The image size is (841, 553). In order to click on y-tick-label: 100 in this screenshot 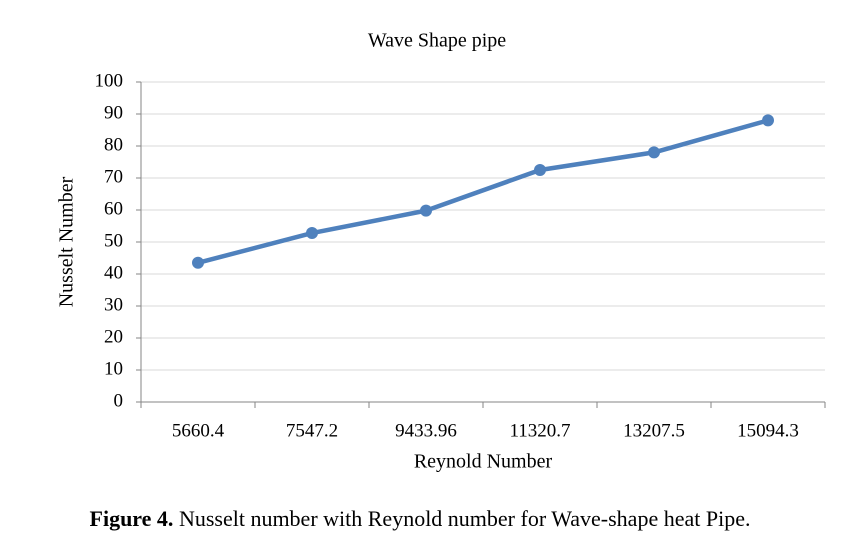, I will do `click(109, 80)`.